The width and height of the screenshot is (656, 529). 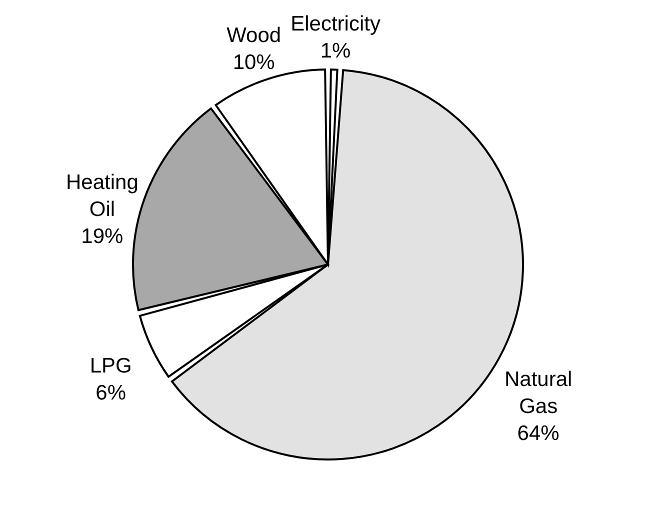 What do you see at coordinates (102, 196) in the screenshot?
I see `slice-label: Heating Oil` at bounding box center [102, 196].